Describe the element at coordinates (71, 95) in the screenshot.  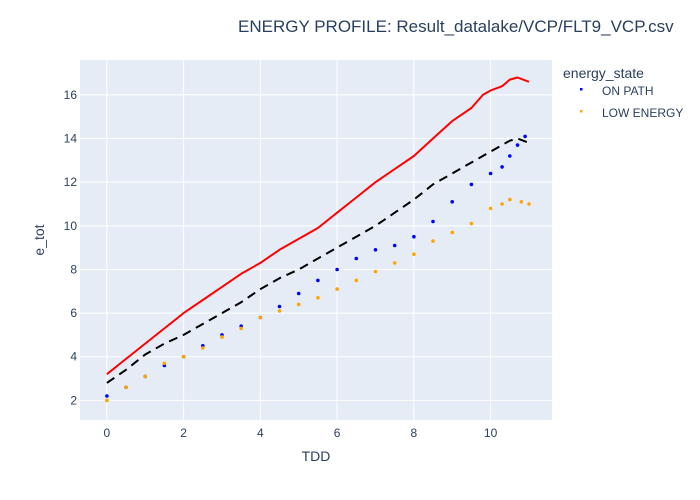
I see `y-tick-label: 16` at that location.